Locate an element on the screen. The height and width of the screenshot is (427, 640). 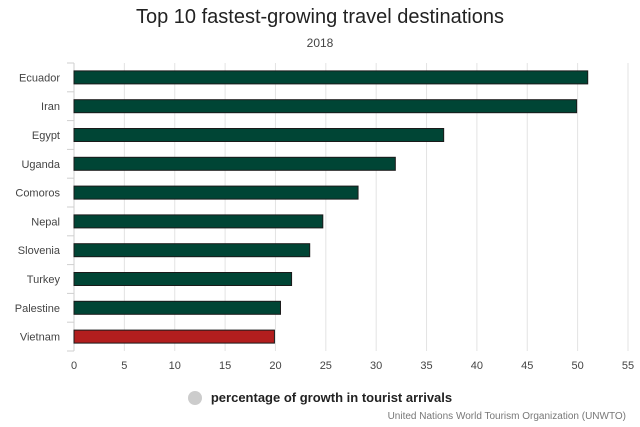
x-tick-label: 20 is located at coordinates (275, 366).